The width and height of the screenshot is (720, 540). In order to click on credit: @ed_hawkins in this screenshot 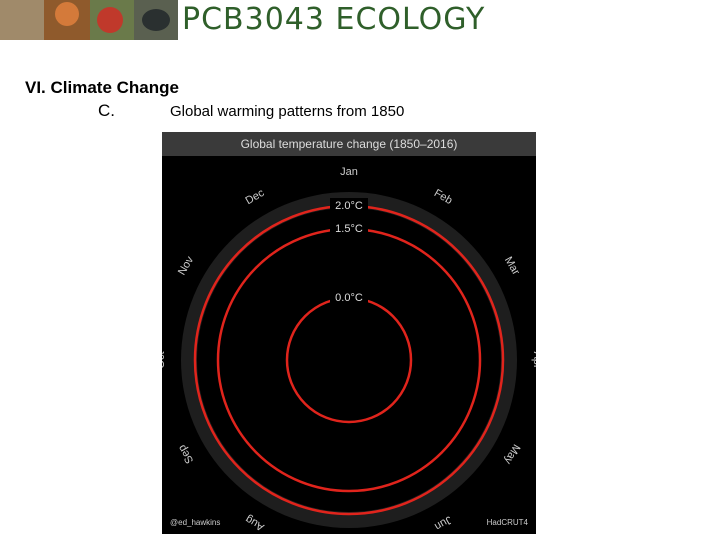, I will do `click(195, 522)`.